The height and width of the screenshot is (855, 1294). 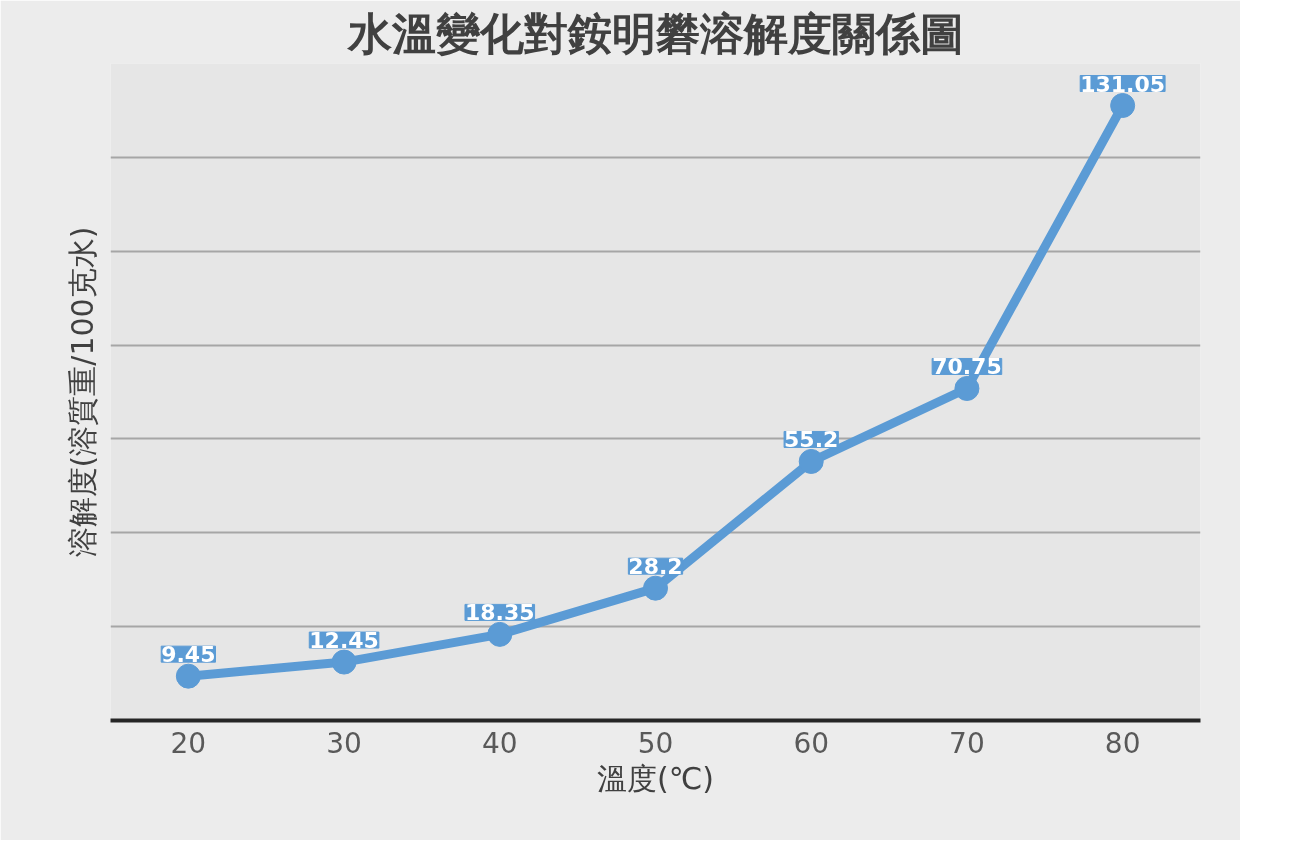 I want to click on data-label: 131.05, so click(x=1123, y=84).